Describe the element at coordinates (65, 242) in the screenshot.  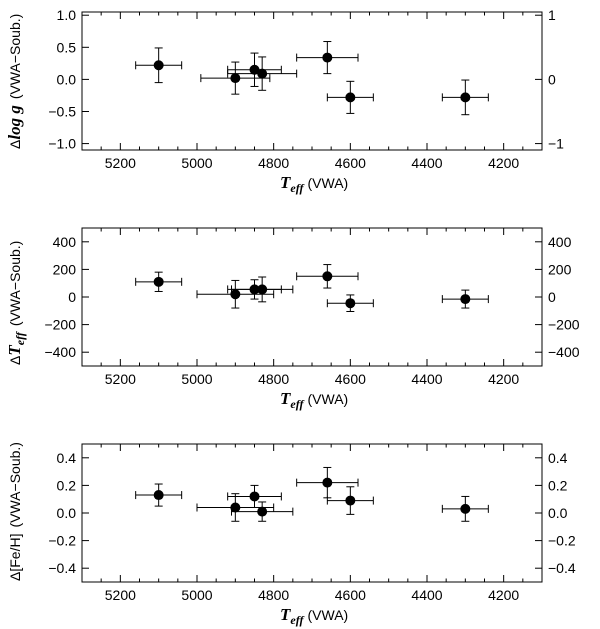
I see `y-tick-label-left: 400` at that location.